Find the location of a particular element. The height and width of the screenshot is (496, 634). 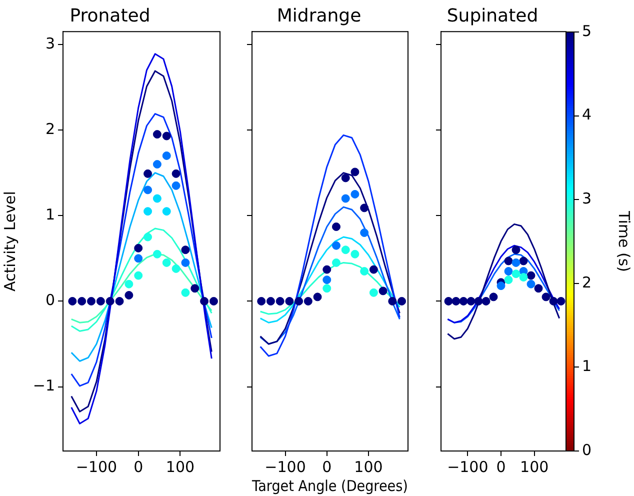

y-tick-label: 0 is located at coordinates (50, 300).